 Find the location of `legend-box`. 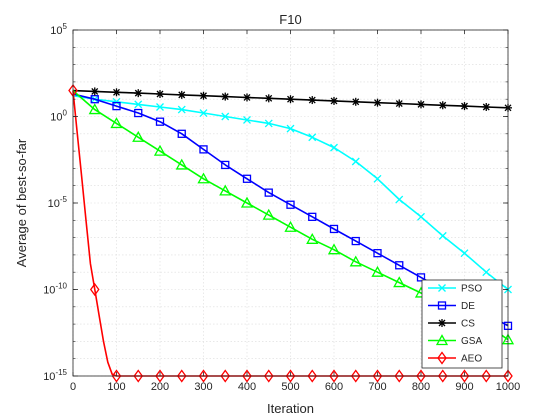

legend-box is located at coordinates (462, 324).